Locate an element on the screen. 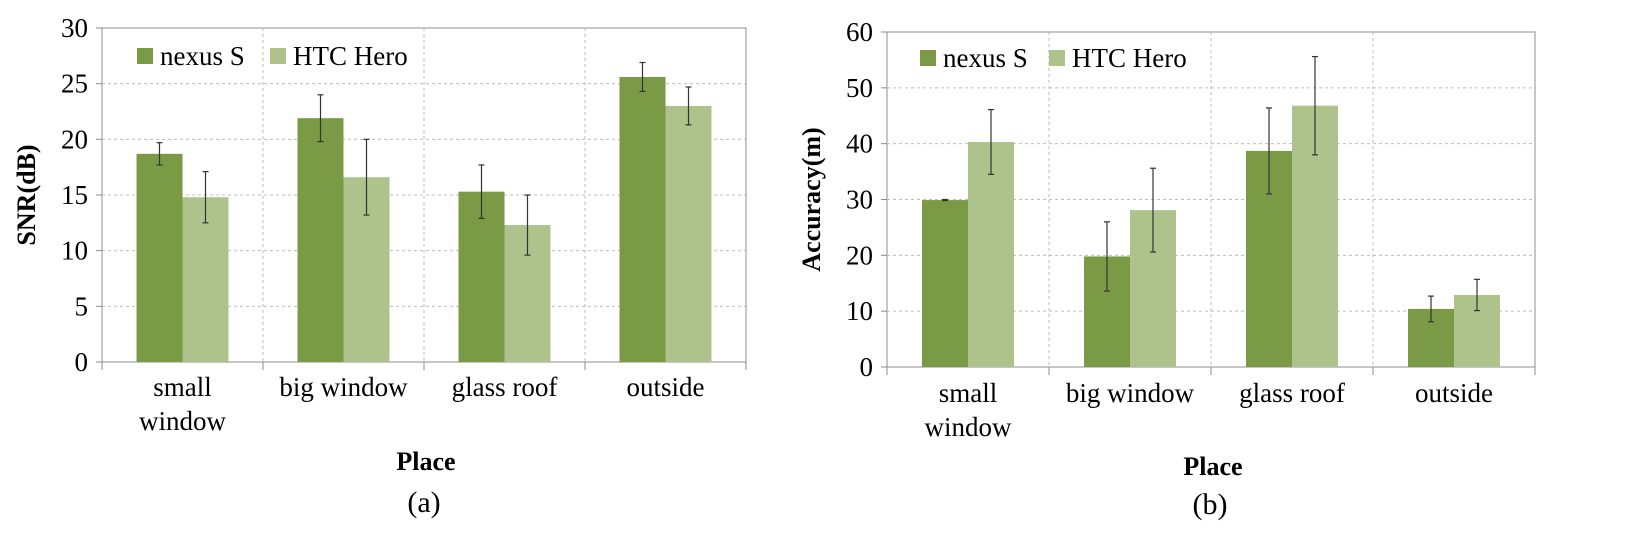 Image resolution: width=1639 pixels, height=549 pixels. y-tick-label: 40 is located at coordinates (859, 144).